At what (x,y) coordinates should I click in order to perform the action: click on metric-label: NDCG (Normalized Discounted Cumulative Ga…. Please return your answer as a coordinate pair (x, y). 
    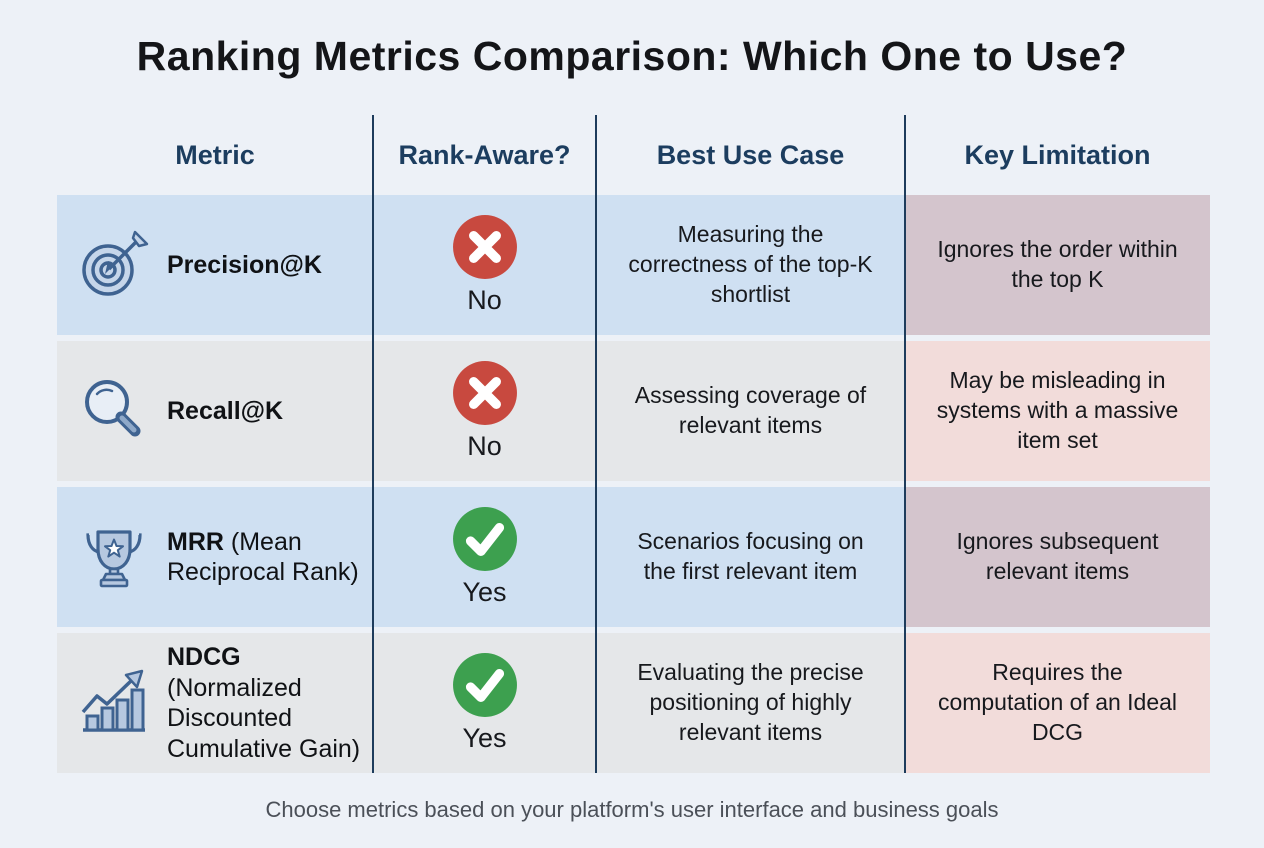
    Looking at the image, I should click on (264, 703).